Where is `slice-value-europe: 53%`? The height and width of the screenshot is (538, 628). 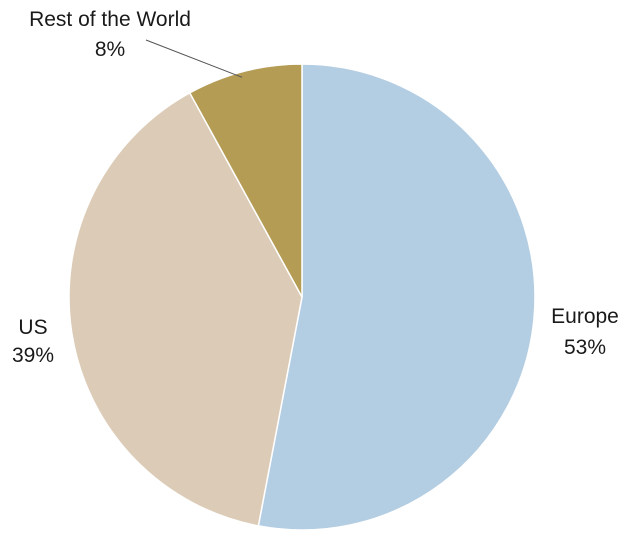 slice-value-europe: 53% is located at coordinates (585, 347).